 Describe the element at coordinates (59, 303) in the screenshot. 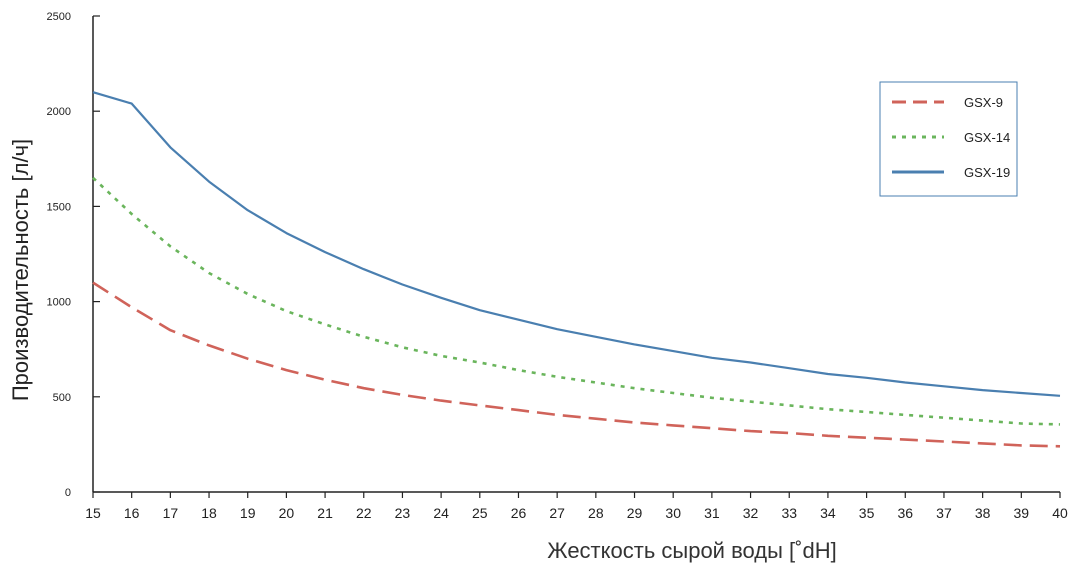

I see `y-tick-label: 1000` at that location.